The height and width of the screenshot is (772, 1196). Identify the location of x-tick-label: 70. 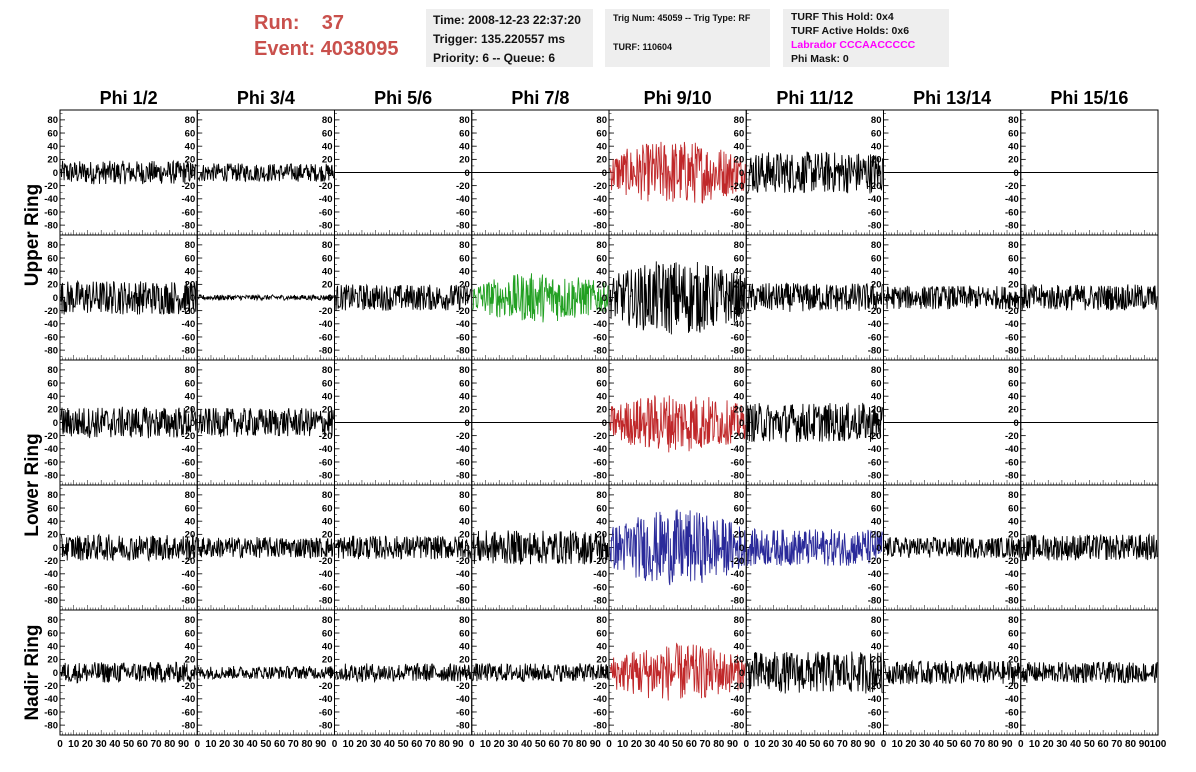
(431, 744).